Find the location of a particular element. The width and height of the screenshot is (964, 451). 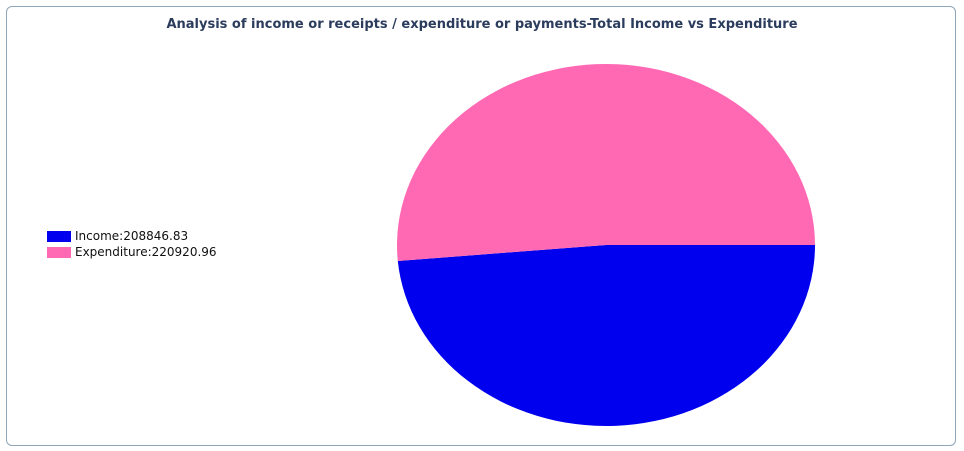

legend-item-expenditure: Expenditure:220920.96 is located at coordinates (132, 252).